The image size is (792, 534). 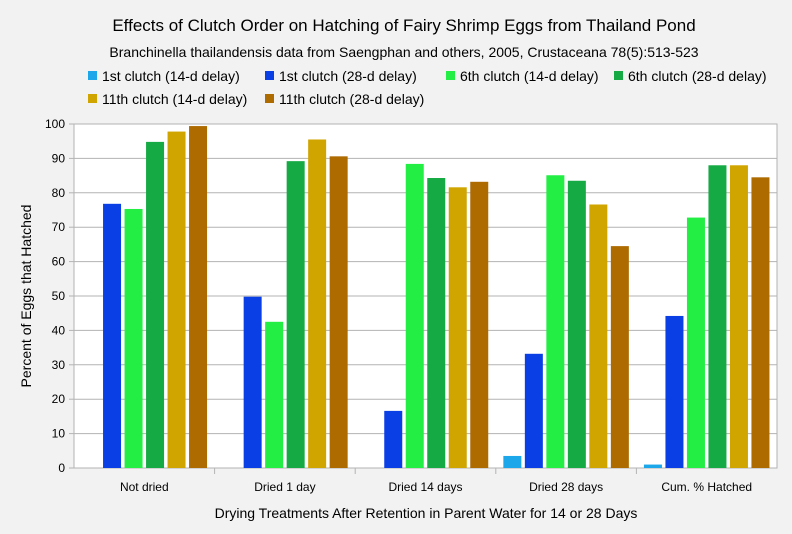 What do you see at coordinates (171, 76) in the screenshot?
I see `legend-label: 1st clutch (14-d delay)` at bounding box center [171, 76].